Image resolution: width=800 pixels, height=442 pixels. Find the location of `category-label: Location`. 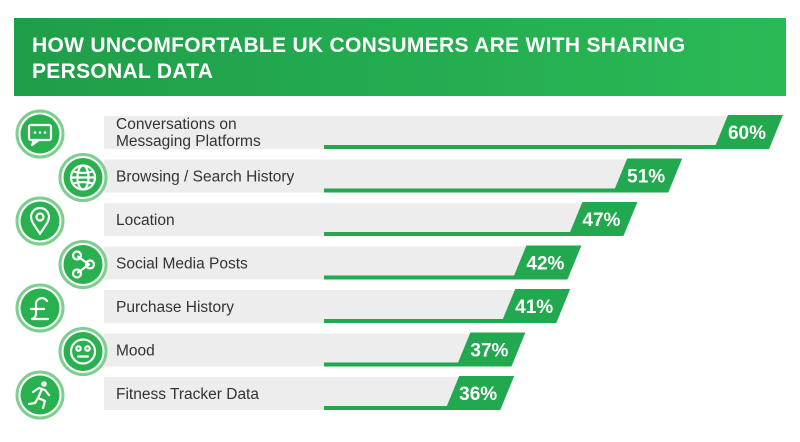

category-label: Location is located at coordinates (145, 220).